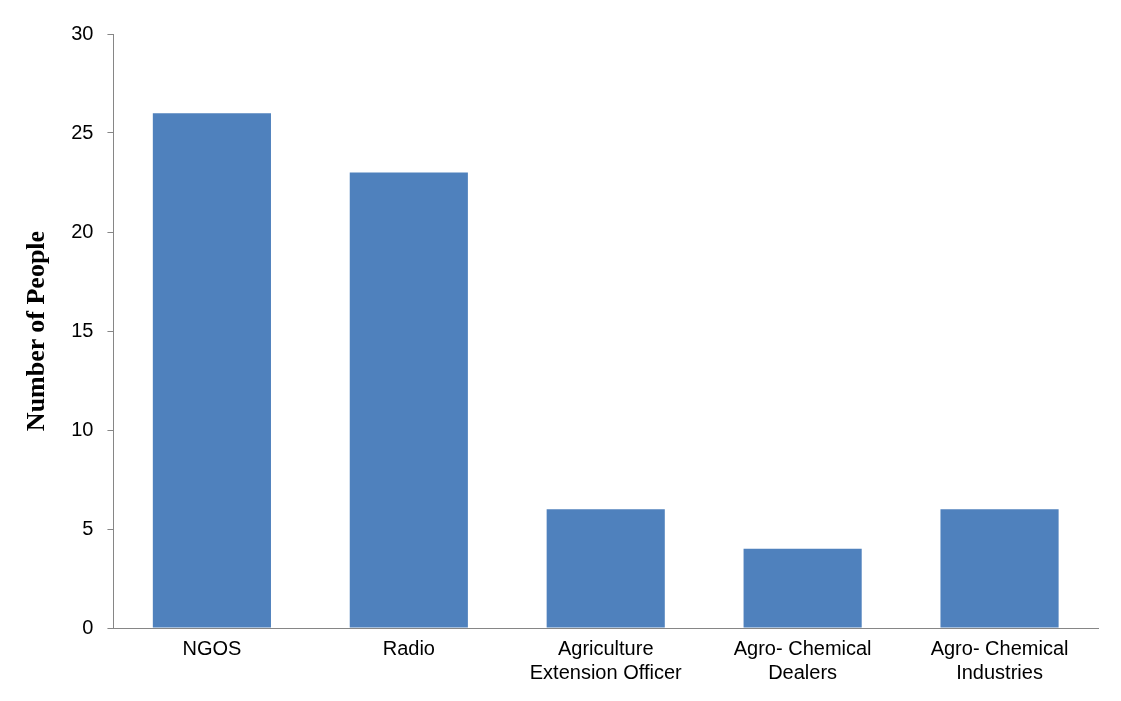 This screenshot has height=701, width=1121. I want to click on x-tick-label: Agro- Chemical Industries, so click(999, 659).